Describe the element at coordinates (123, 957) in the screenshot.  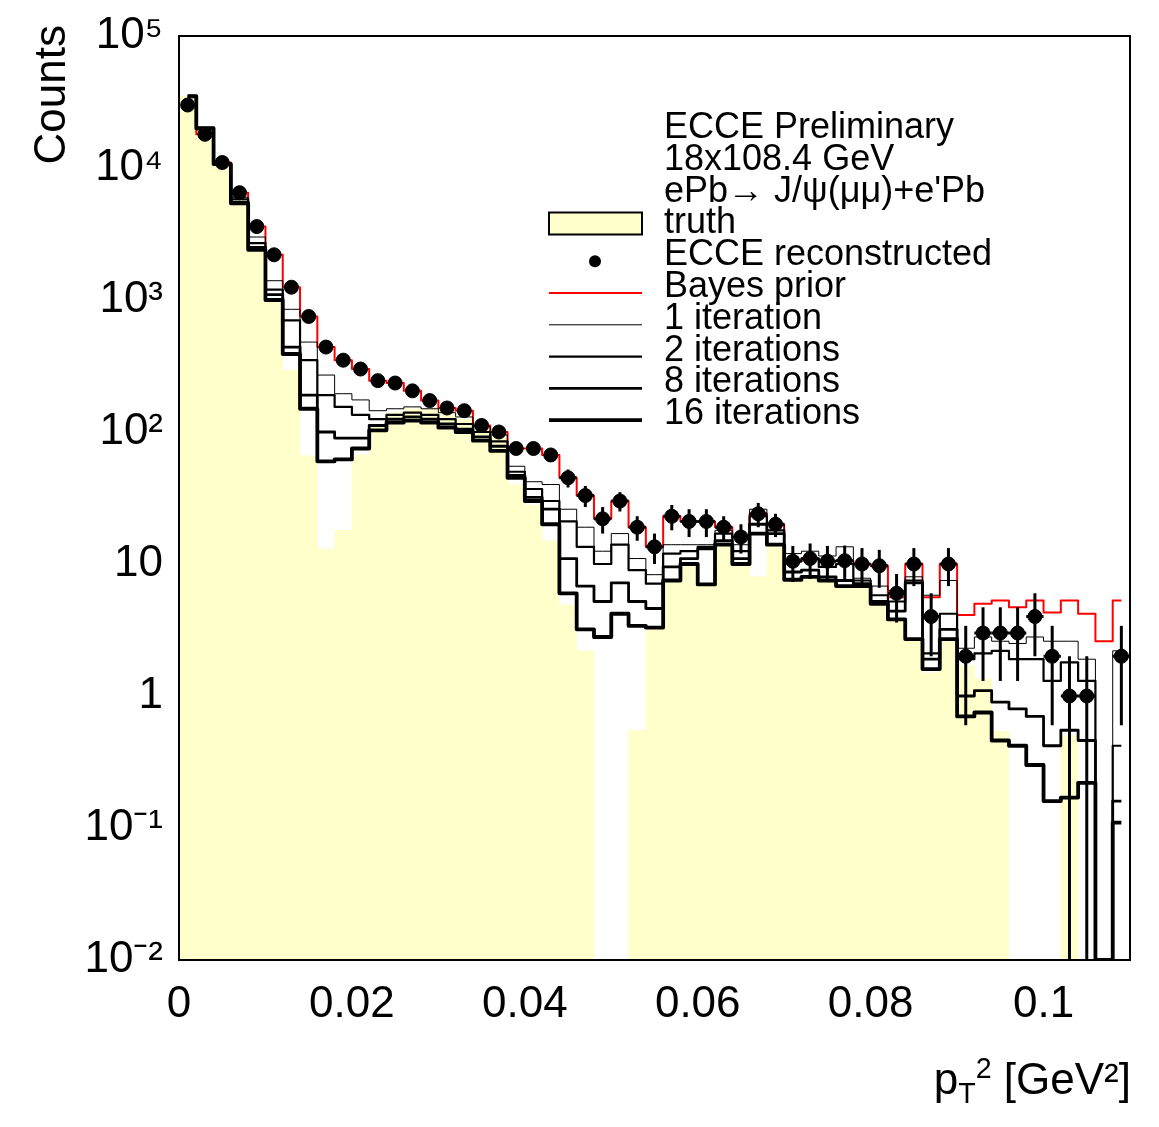
I see `y-tick-label: 10⁻²` at that location.